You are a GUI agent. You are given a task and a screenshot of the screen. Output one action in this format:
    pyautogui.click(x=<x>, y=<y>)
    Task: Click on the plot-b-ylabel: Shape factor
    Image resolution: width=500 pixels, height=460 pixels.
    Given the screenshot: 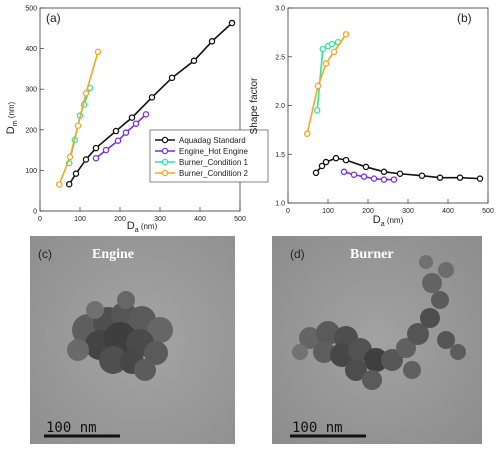 What is the action you would take?
    pyautogui.click(x=254, y=105)
    